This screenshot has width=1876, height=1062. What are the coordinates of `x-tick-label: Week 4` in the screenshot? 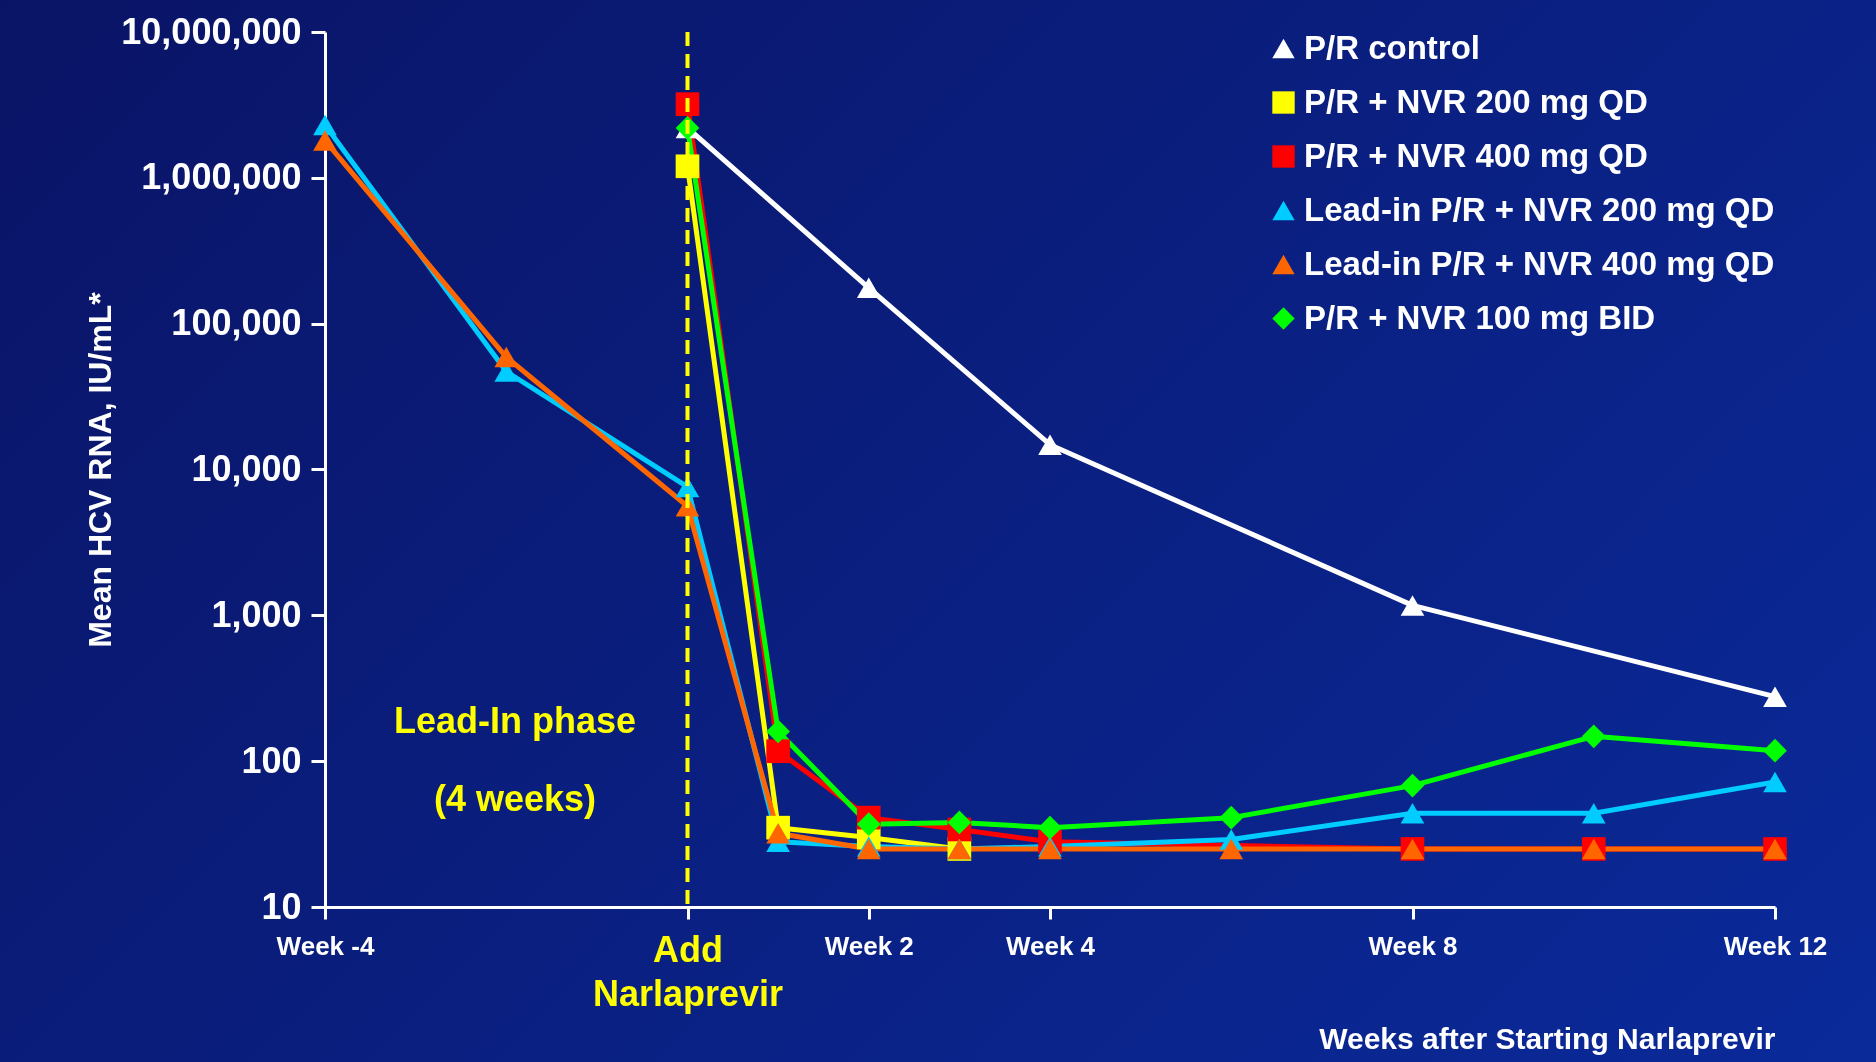 It's located at (1050, 945).